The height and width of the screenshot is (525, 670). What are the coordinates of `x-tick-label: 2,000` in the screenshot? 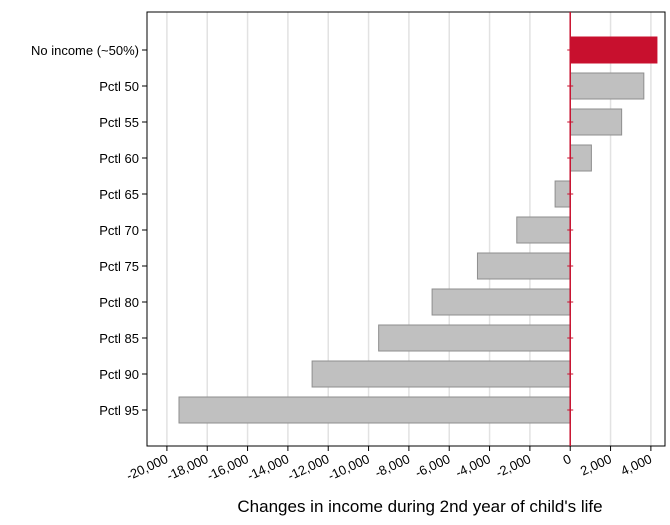 It's located at (596, 464).